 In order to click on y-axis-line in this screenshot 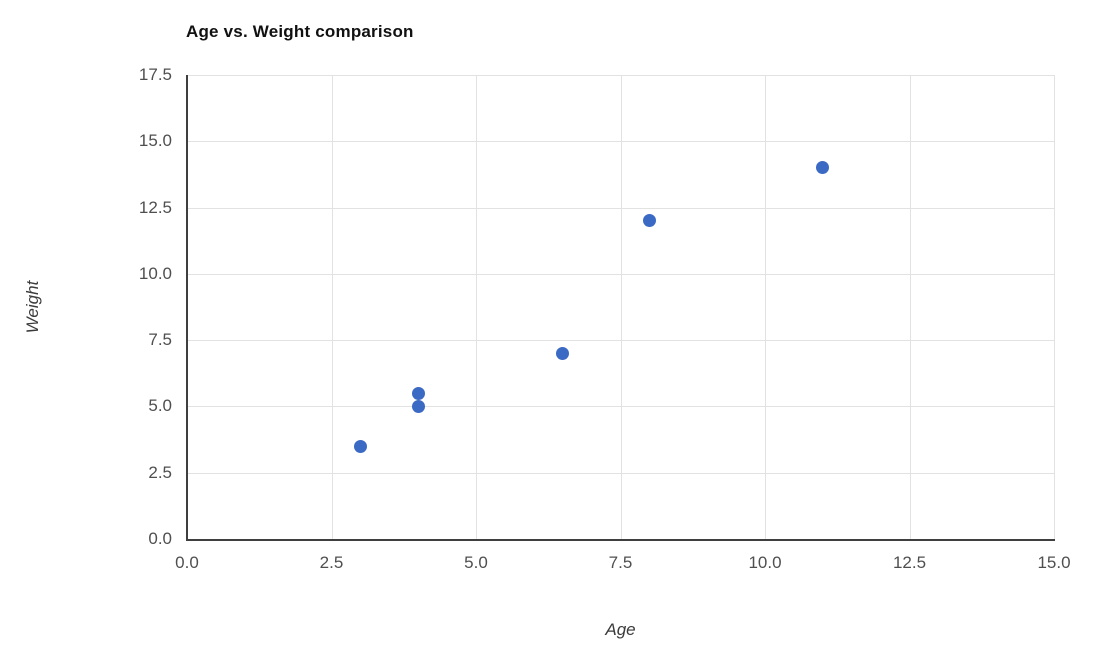, I will do `click(187, 308)`.